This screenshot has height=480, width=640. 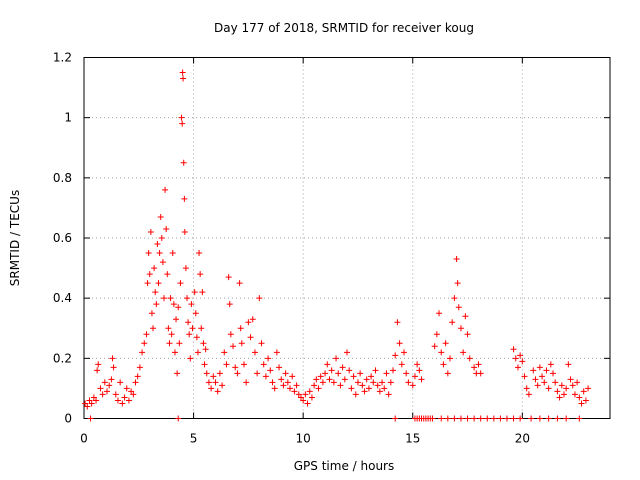 I want to click on x-tick-label: 5, so click(x=194, y=439).